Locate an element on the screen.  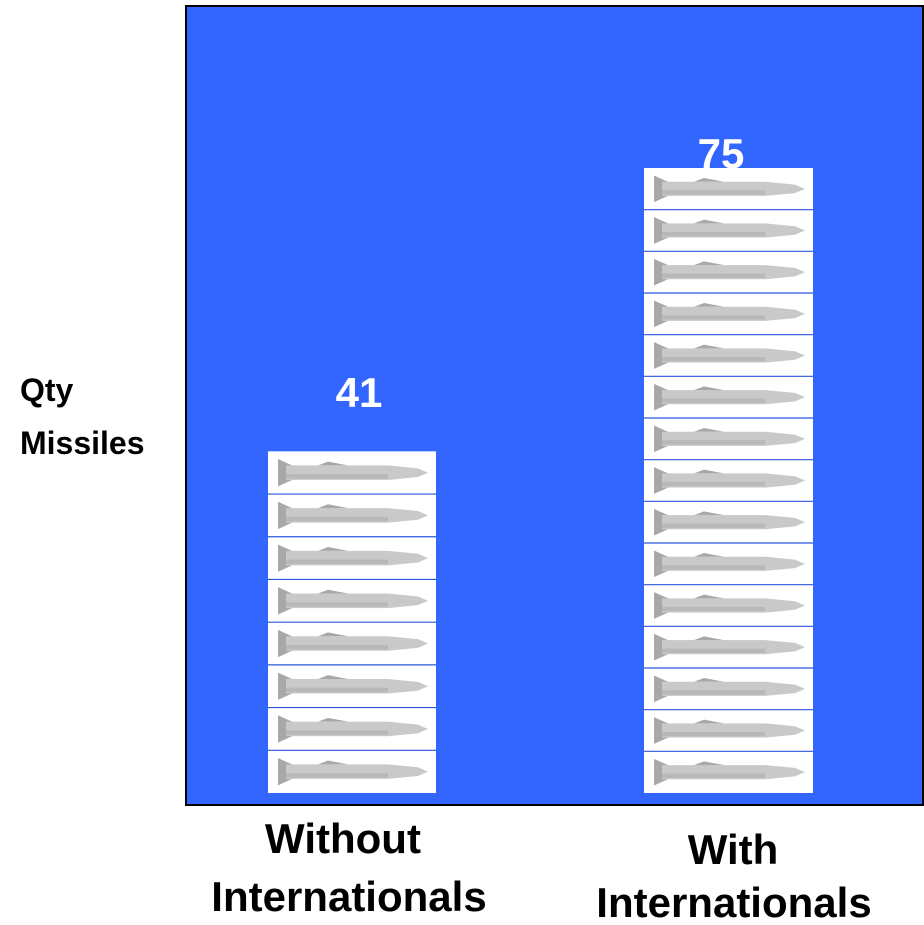
bar-with-internationals is located at coordinates (728, 480).